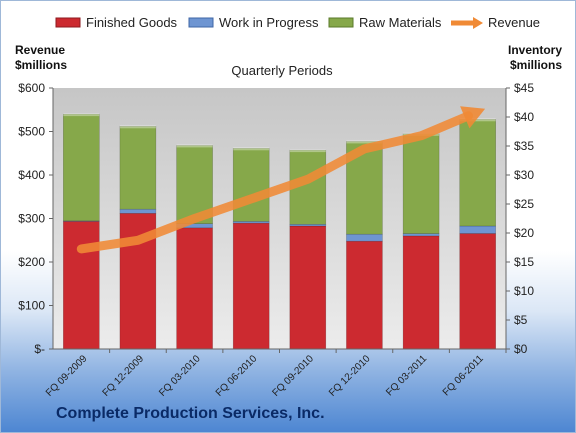  I want to click on right-tick-label: $35, so click(524, 146).